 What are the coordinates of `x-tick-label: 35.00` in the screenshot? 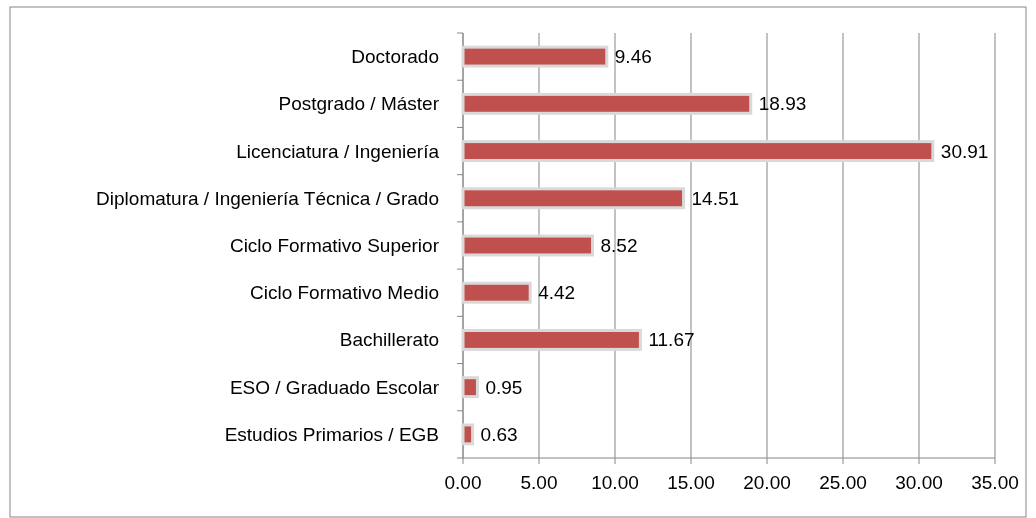 It's located at (995, 482).